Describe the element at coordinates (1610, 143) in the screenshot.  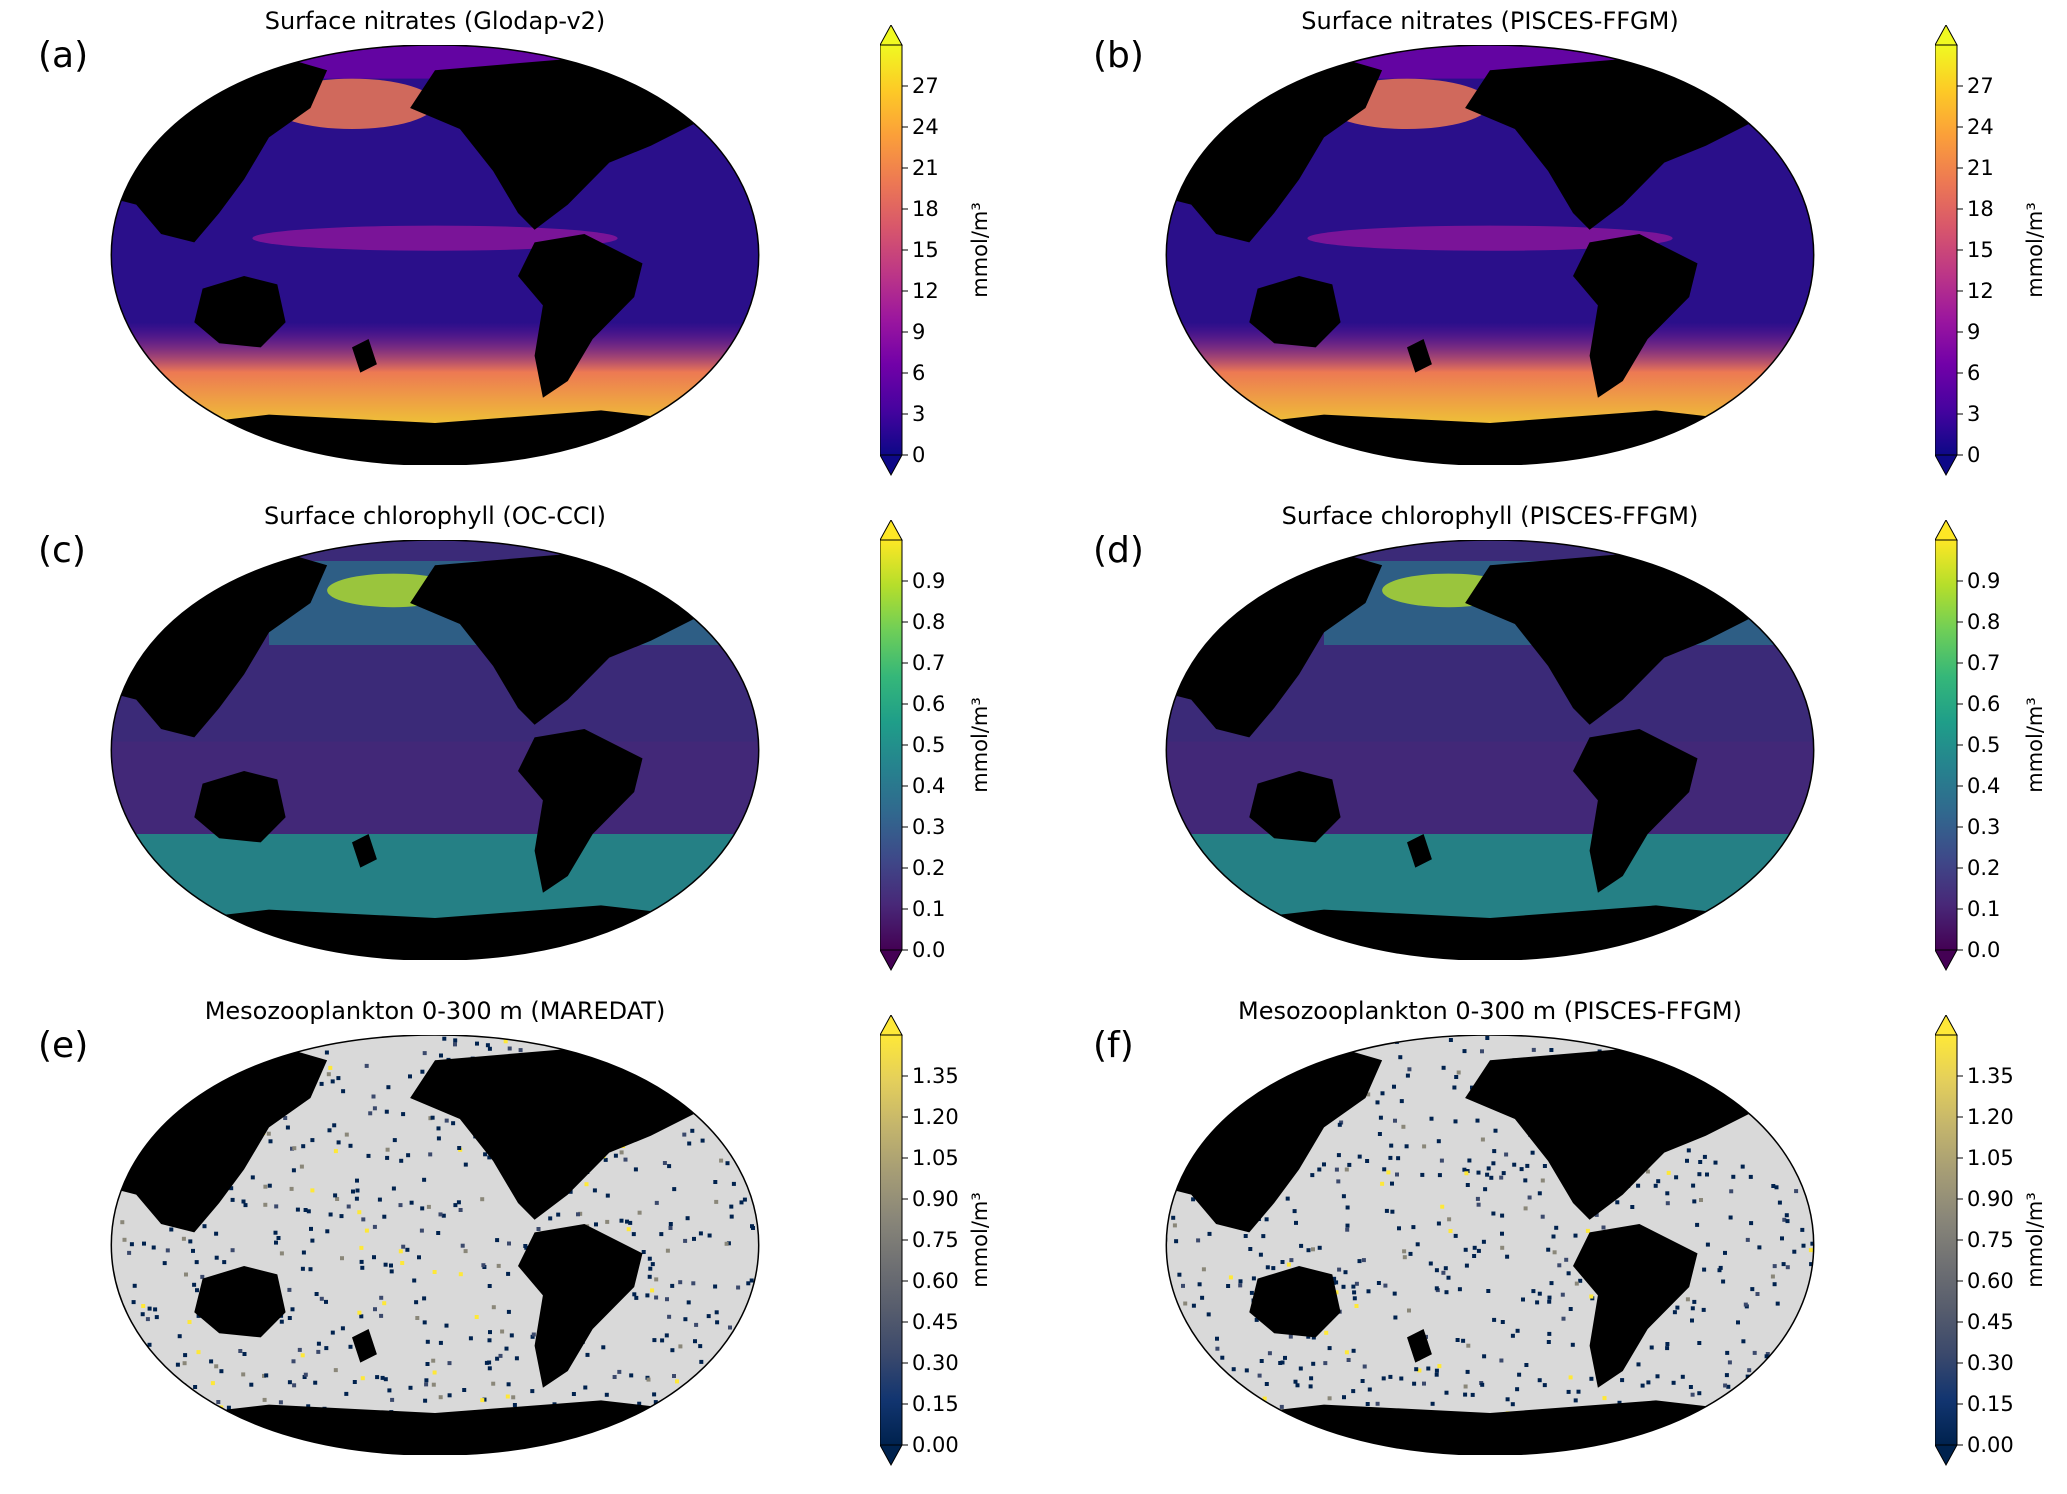
I see `land-northAmerica` at that location.